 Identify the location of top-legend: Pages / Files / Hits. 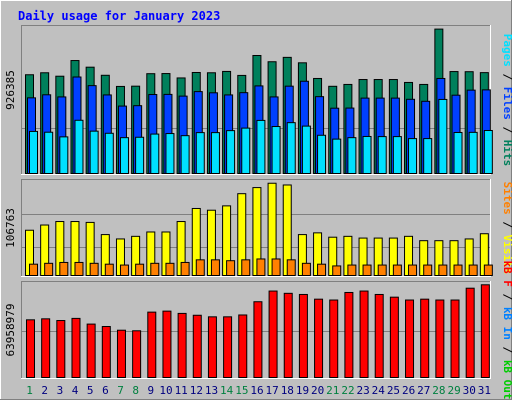
(506, 100).